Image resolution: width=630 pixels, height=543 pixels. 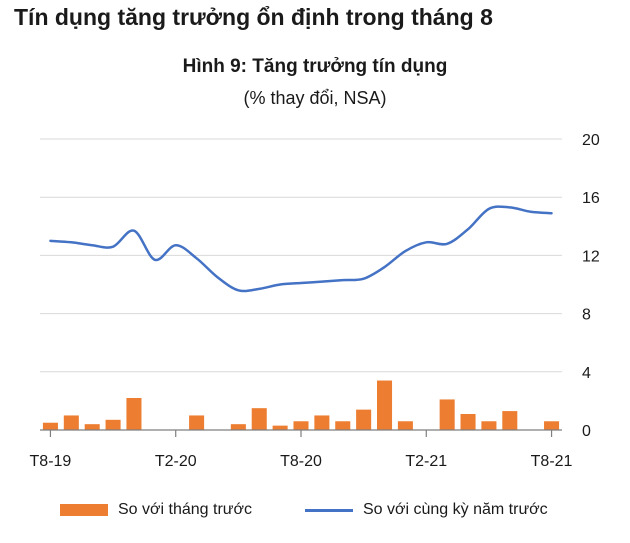 I want to click on x-tick-label: T8-19, so click(x=51, y=461).